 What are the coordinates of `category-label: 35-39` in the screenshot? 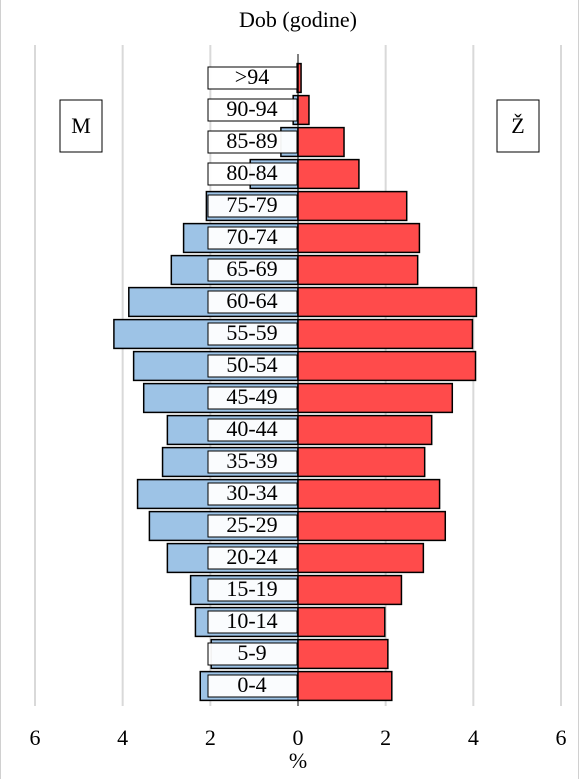 It's located at (251, 460).